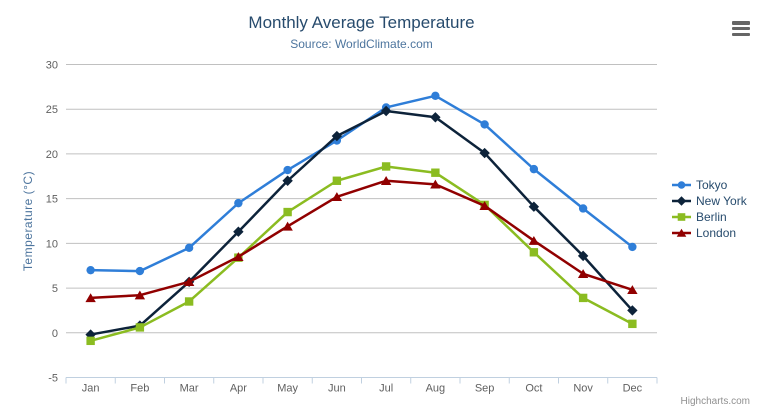 Image resolution: width=769 pixels, height=416 pixels. Describe the element at coordinates (361, 22) in the screenshot. I see `chart-title: Monthly Average Temperature` at that location.